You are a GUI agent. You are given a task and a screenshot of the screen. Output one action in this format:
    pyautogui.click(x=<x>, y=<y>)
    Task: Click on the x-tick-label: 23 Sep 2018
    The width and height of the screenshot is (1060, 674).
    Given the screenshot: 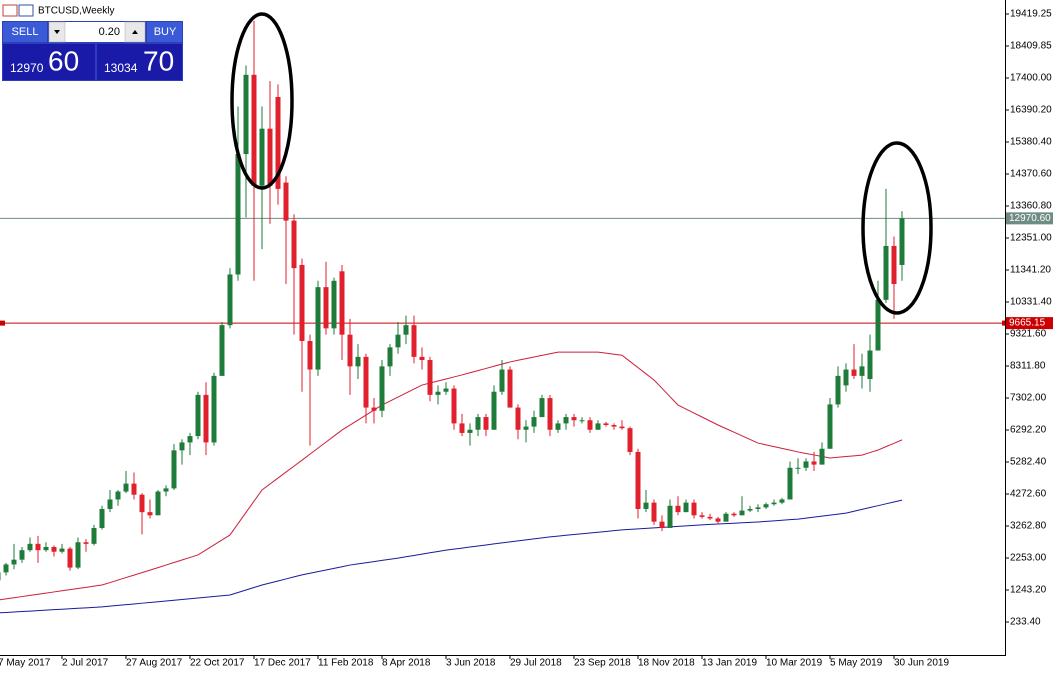 What is the action you would take?
    pyautogui.click(x=602, y=663)
    